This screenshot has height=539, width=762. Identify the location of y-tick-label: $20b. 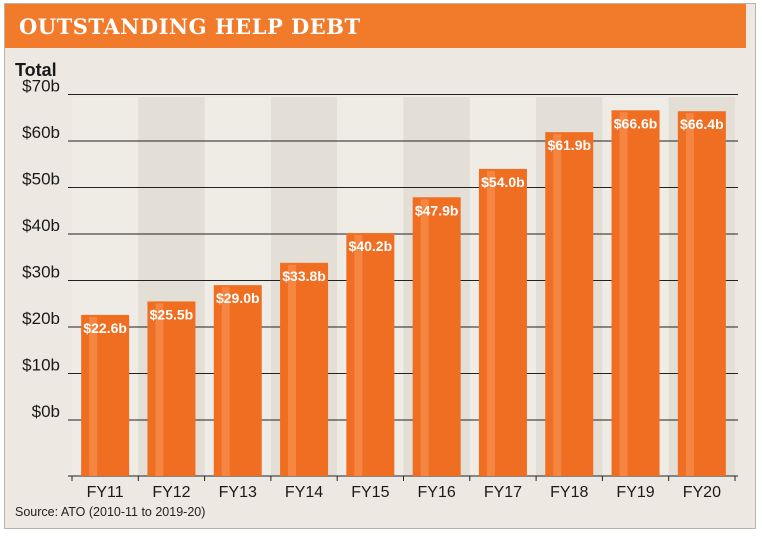
(41, 318).